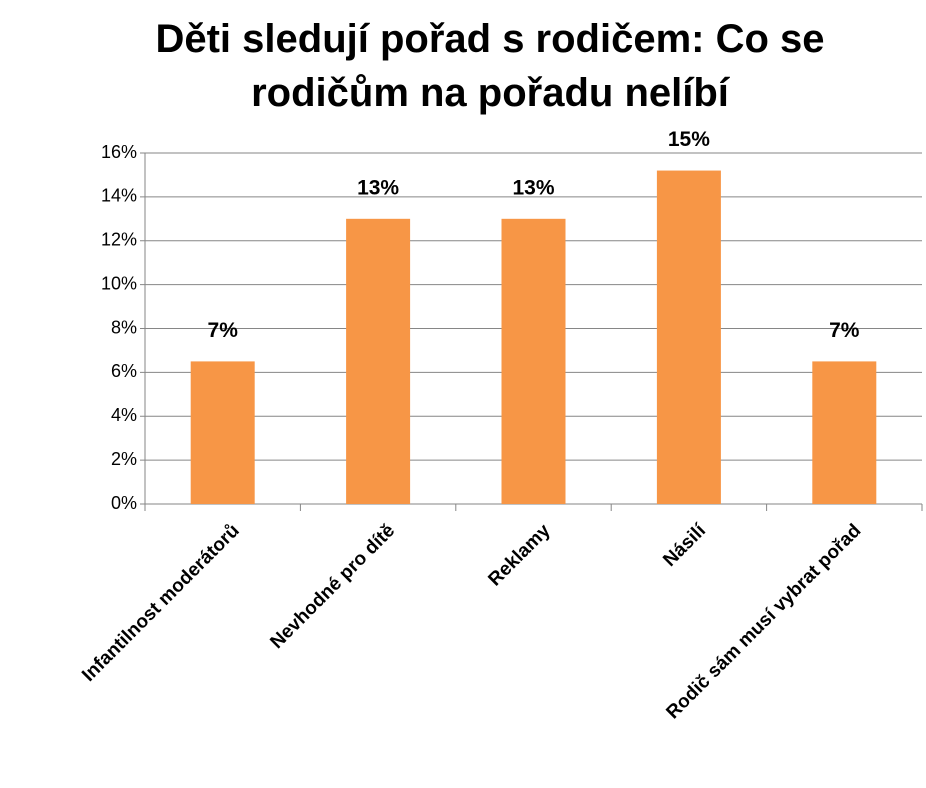 This screenshot has width=926, height=788. What do you see at coordinates (124, 415) in the screenshot?
I see `y-tick-label: 4%` at bounding box center [124, 415].